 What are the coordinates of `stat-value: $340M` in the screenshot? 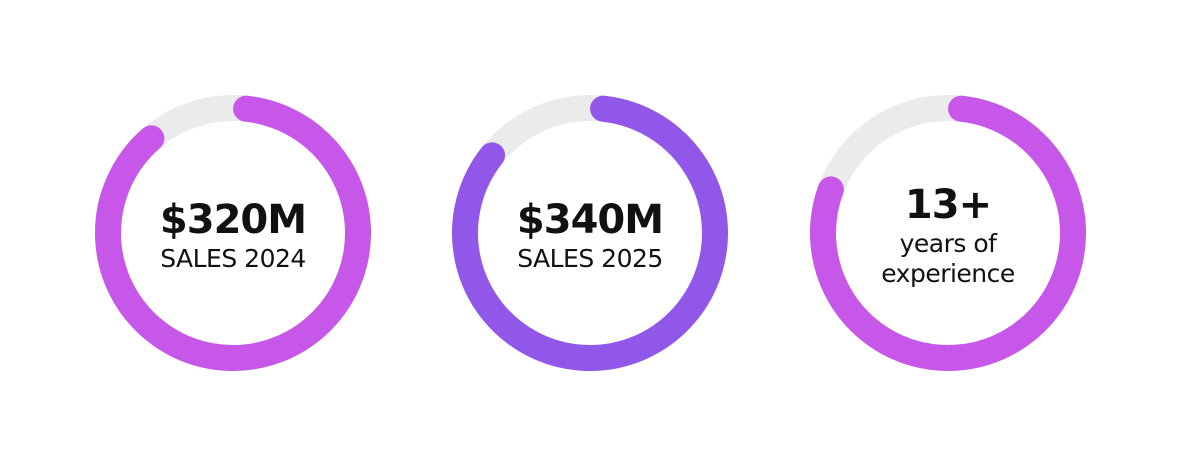 It's located at (590, 220).